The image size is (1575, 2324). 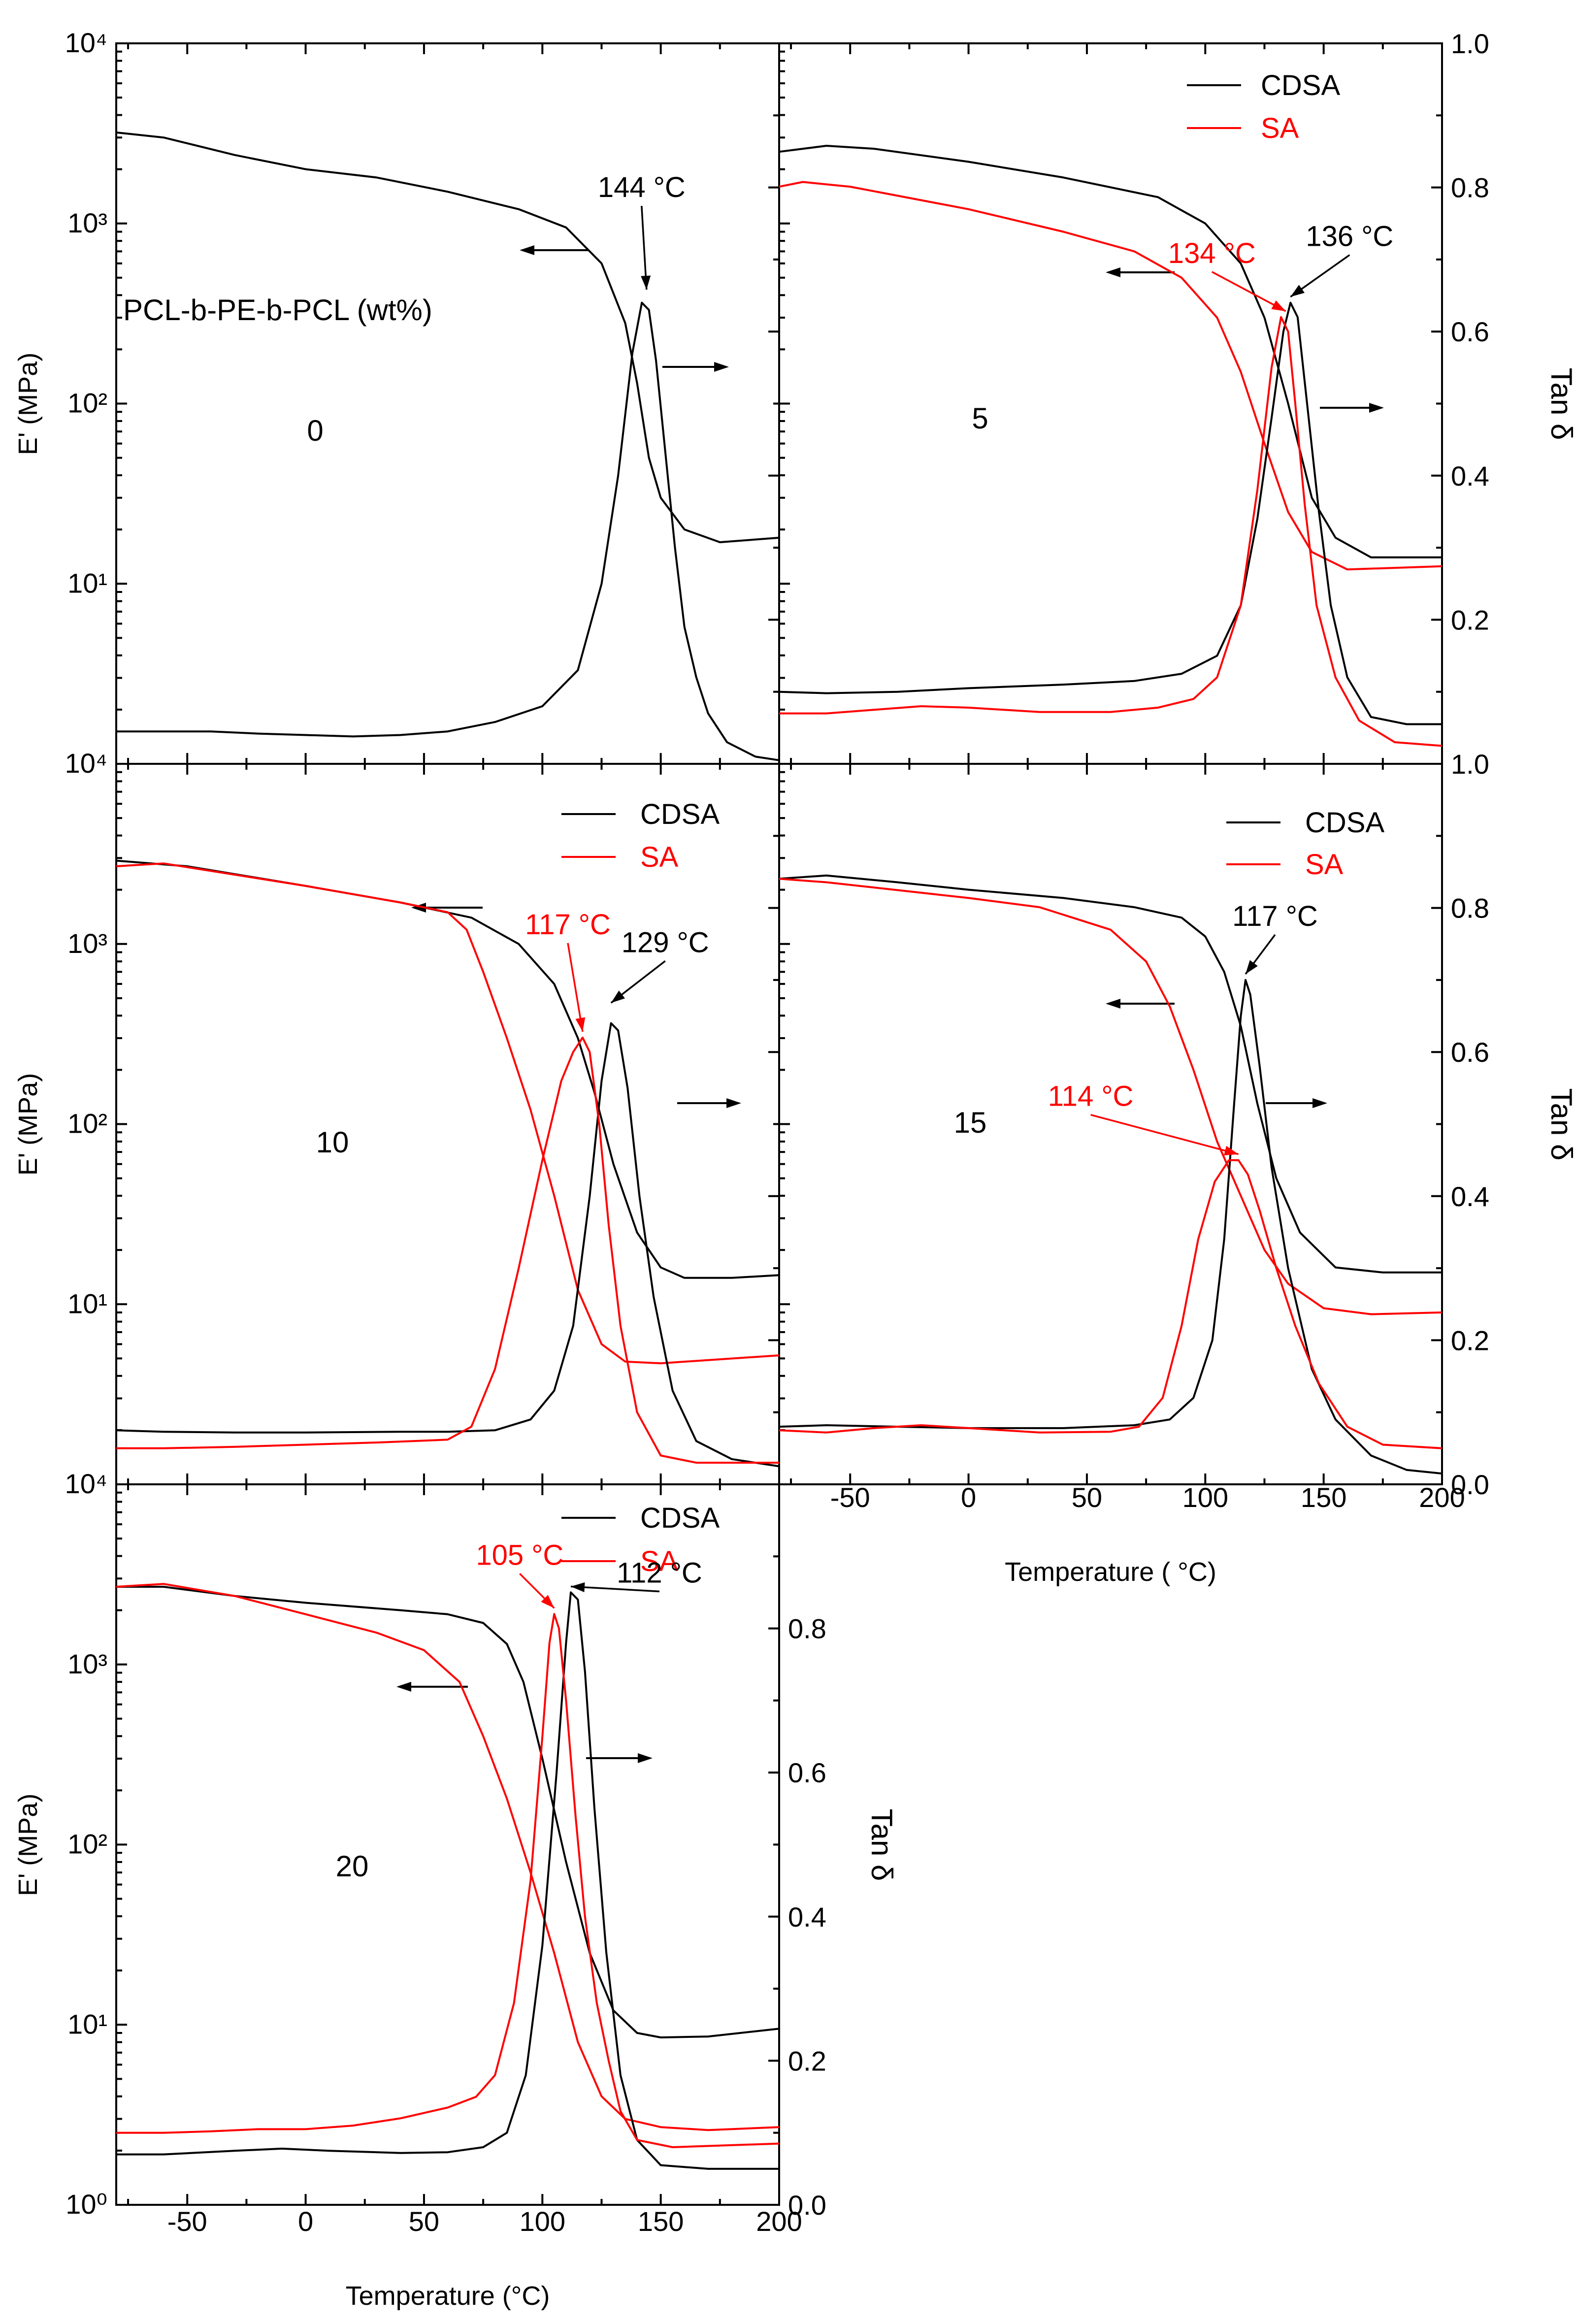 I want to click on peak-annotation-label: 114 °C, so click(x=1091, y=1096).